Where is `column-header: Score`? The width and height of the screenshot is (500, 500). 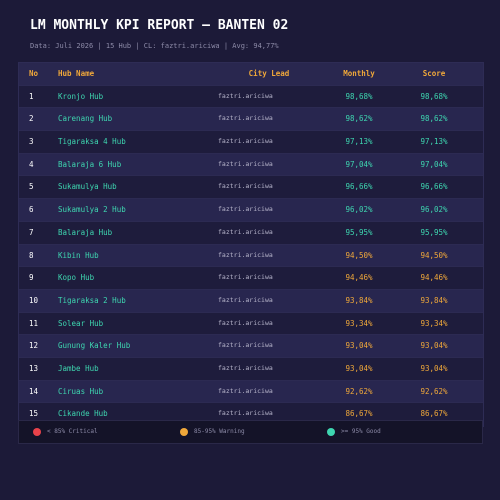
column-header: Score is located at coordinates (434, 73).